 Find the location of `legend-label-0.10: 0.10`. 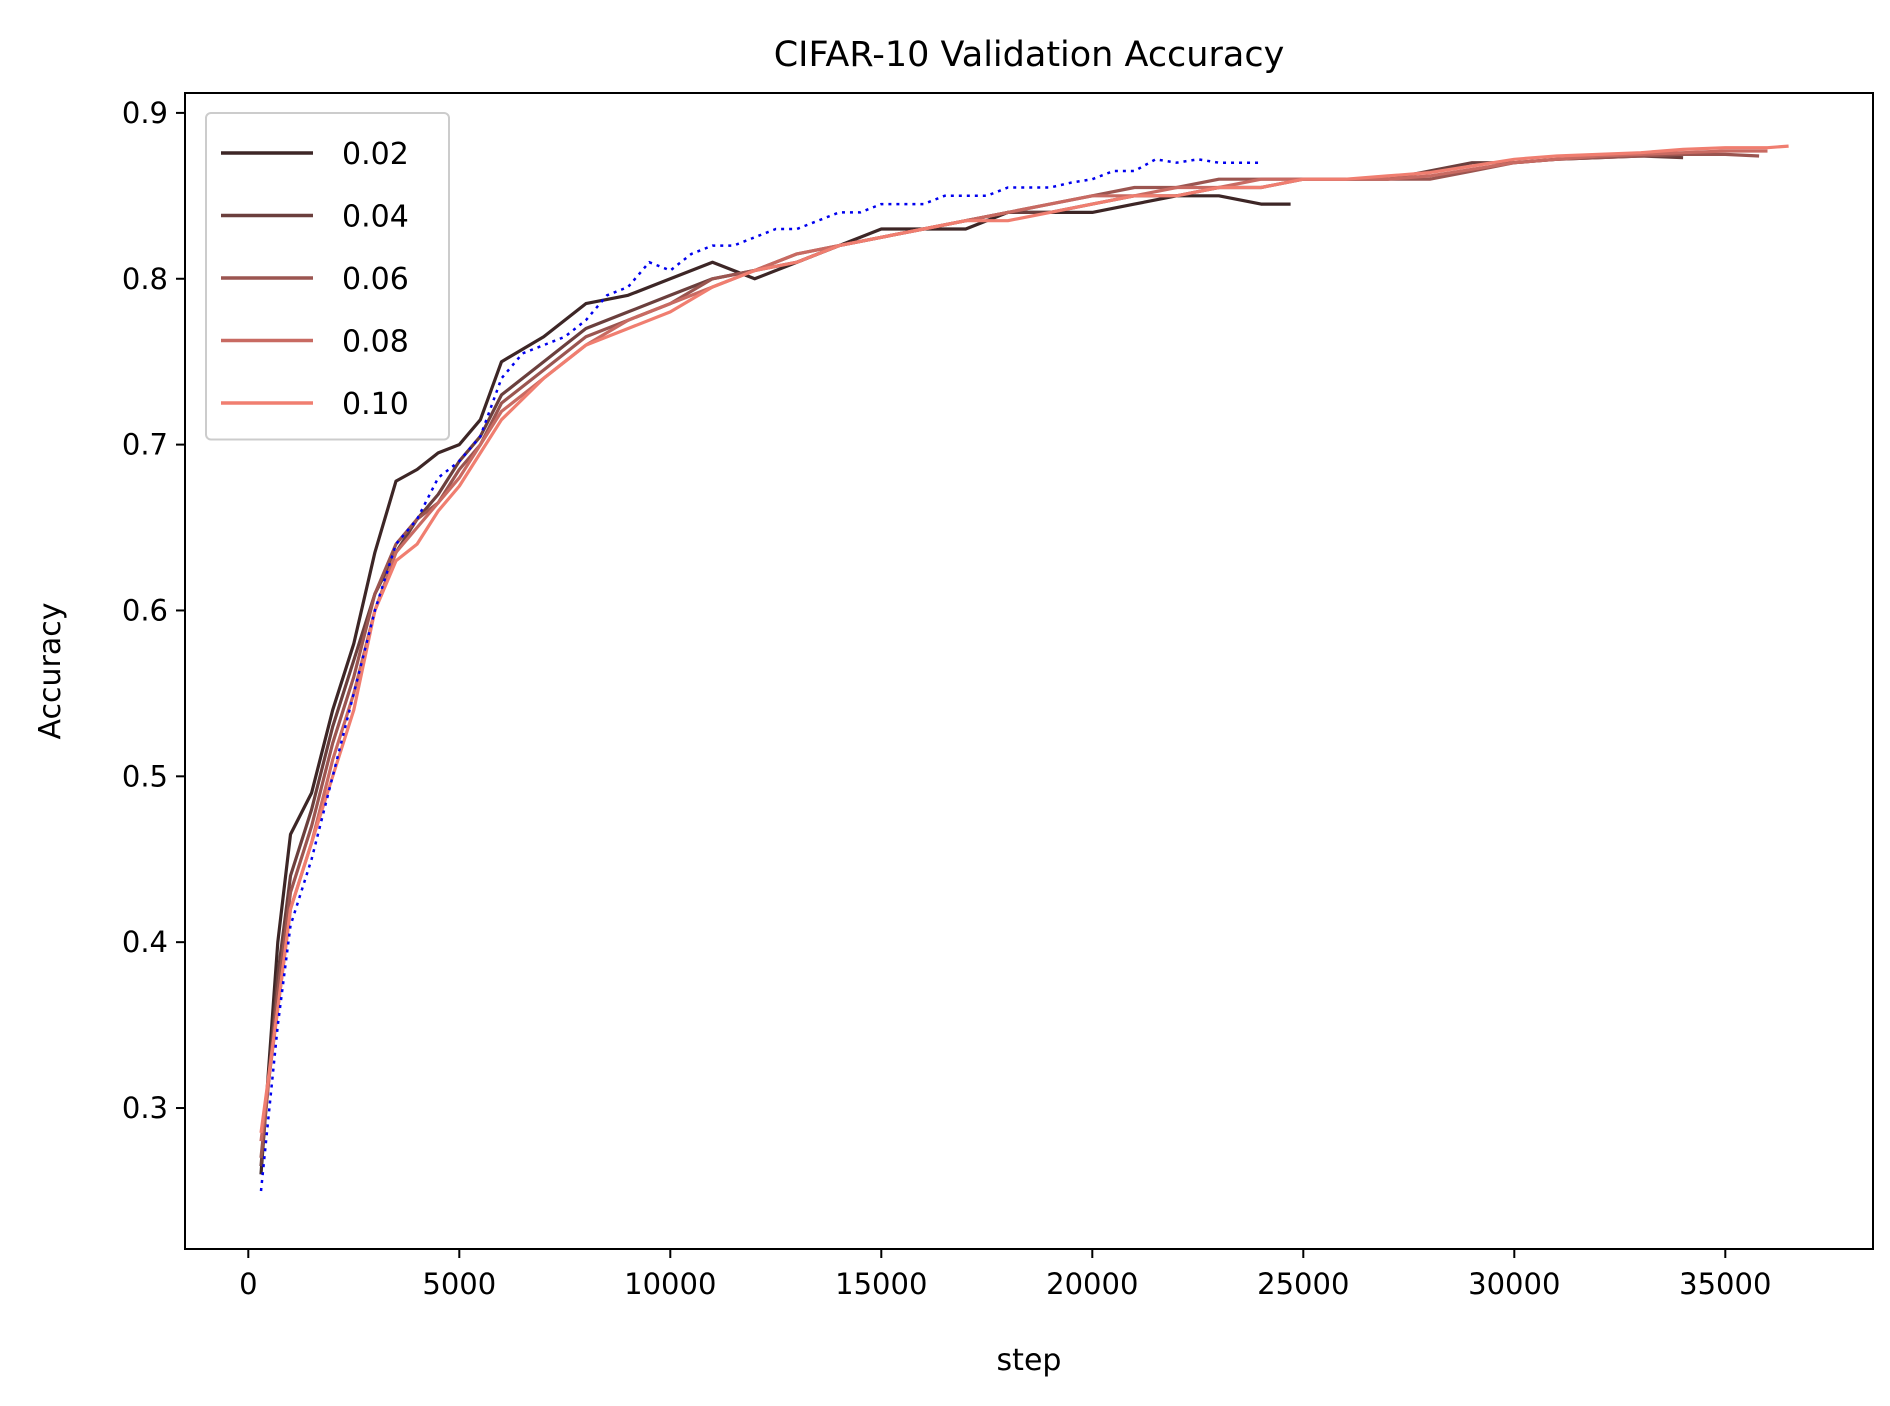

legend-label-0.10: 0.10 is located at coordinates (375, 404).